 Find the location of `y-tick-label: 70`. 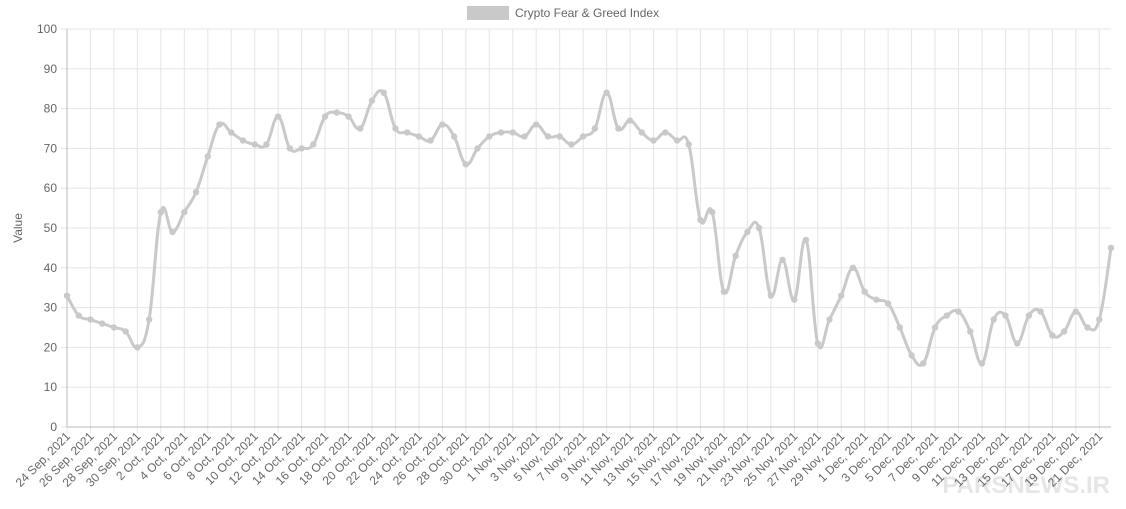

y-tick-label: 70 is located at coordinates (51, 148).